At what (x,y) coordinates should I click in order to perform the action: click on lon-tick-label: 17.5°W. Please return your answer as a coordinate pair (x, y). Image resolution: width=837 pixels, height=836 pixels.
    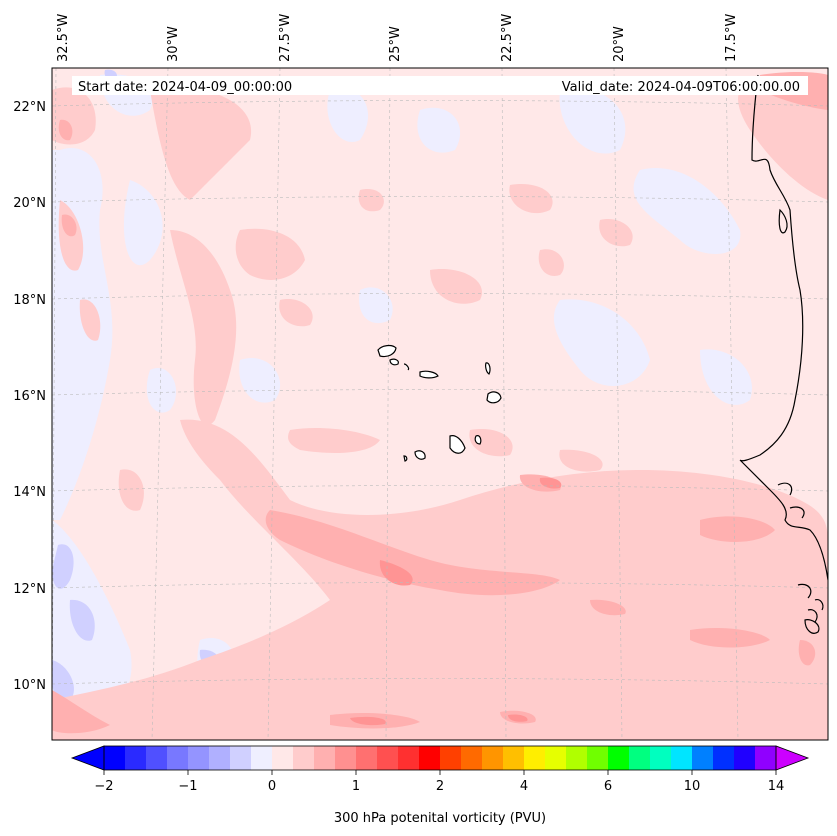
    Looking at the image, I should click on (731, 38).